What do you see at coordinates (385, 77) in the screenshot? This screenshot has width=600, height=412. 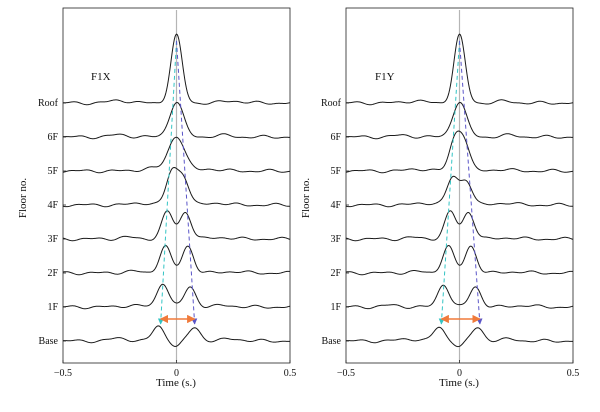 I see `panel-title: F1Y` at bounding box center [385, 77].